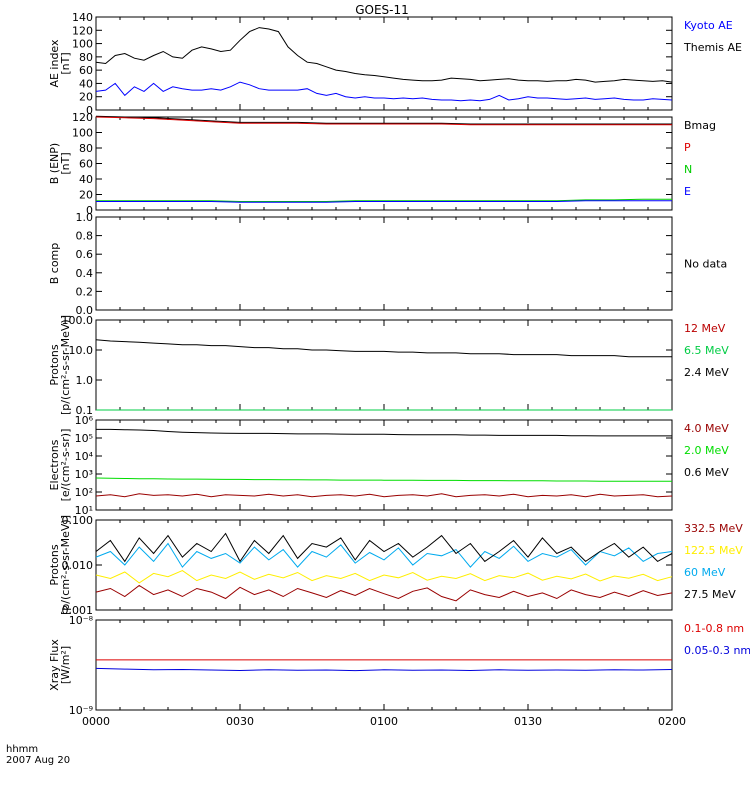 The height and width of the screenshot is (800, 750). What do you see at coordinates (710, 594) in the screenshot?
I see `legend-entry: 27.5 MeV` at bounding box center [710, 594].